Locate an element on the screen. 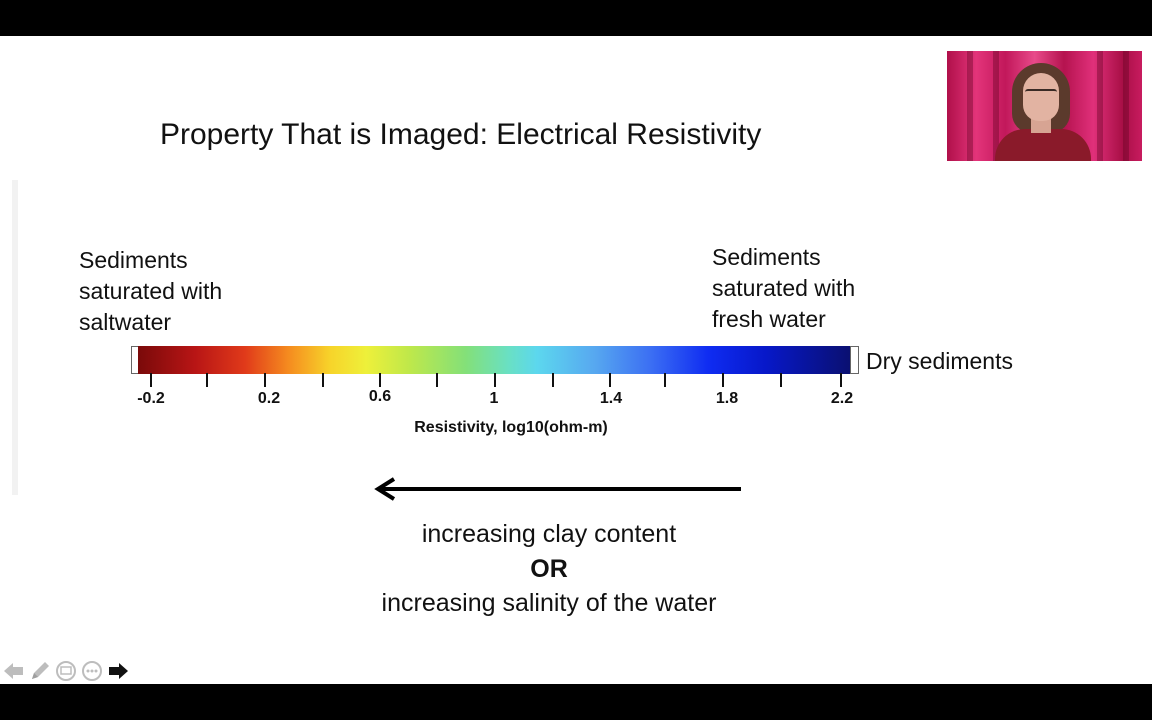 The width and height of the screenshot is (1152, 720). right-description-line: saturated with is located at coordinates (784, 288).